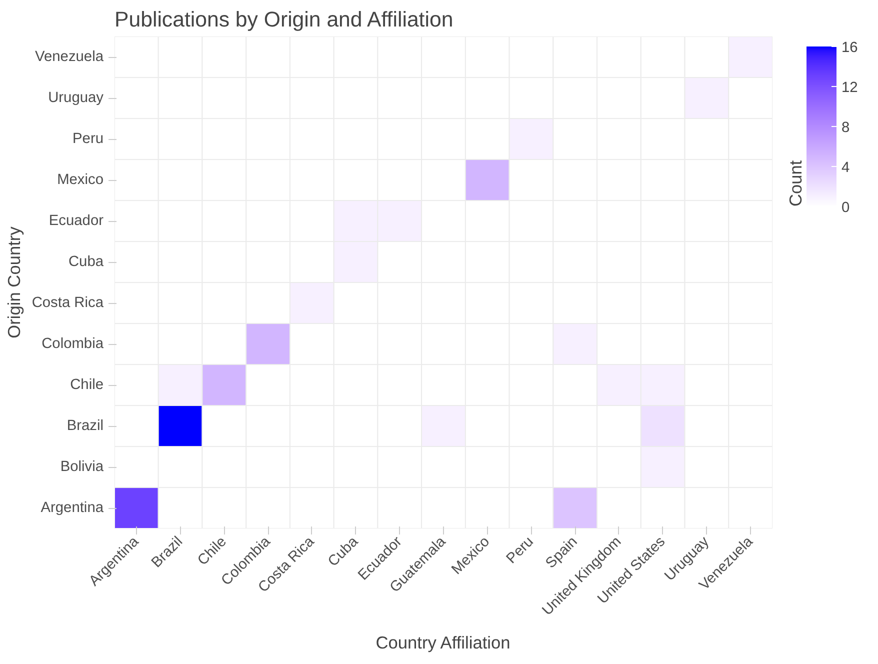 Image resolution: width=878 pixels, height=664 pixels. I want to click on y-tick-label: Uruguay, so click(76, 98).